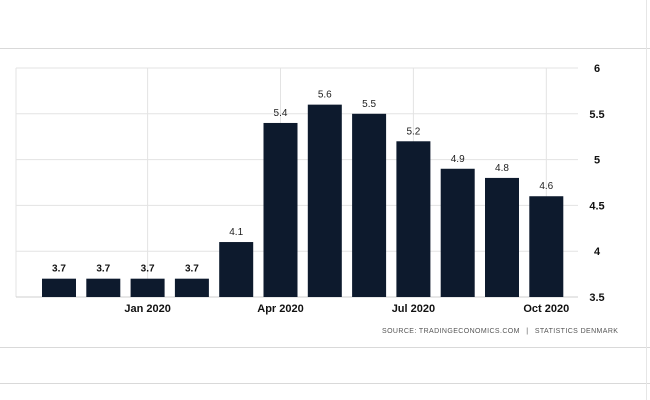 The width and height of the screenshot is (650, 400). I want to click on source-provider: STATISTICS DENMARK, so click(576, 331).